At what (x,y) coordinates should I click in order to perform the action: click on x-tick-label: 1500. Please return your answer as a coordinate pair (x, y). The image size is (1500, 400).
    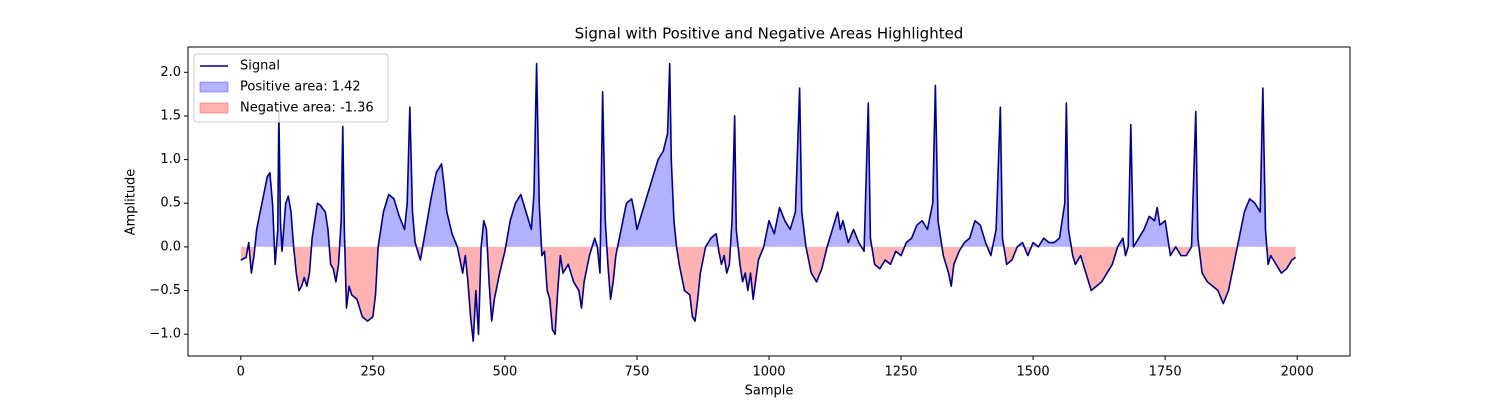
    Looking at the image, I should click on (1033, 372).